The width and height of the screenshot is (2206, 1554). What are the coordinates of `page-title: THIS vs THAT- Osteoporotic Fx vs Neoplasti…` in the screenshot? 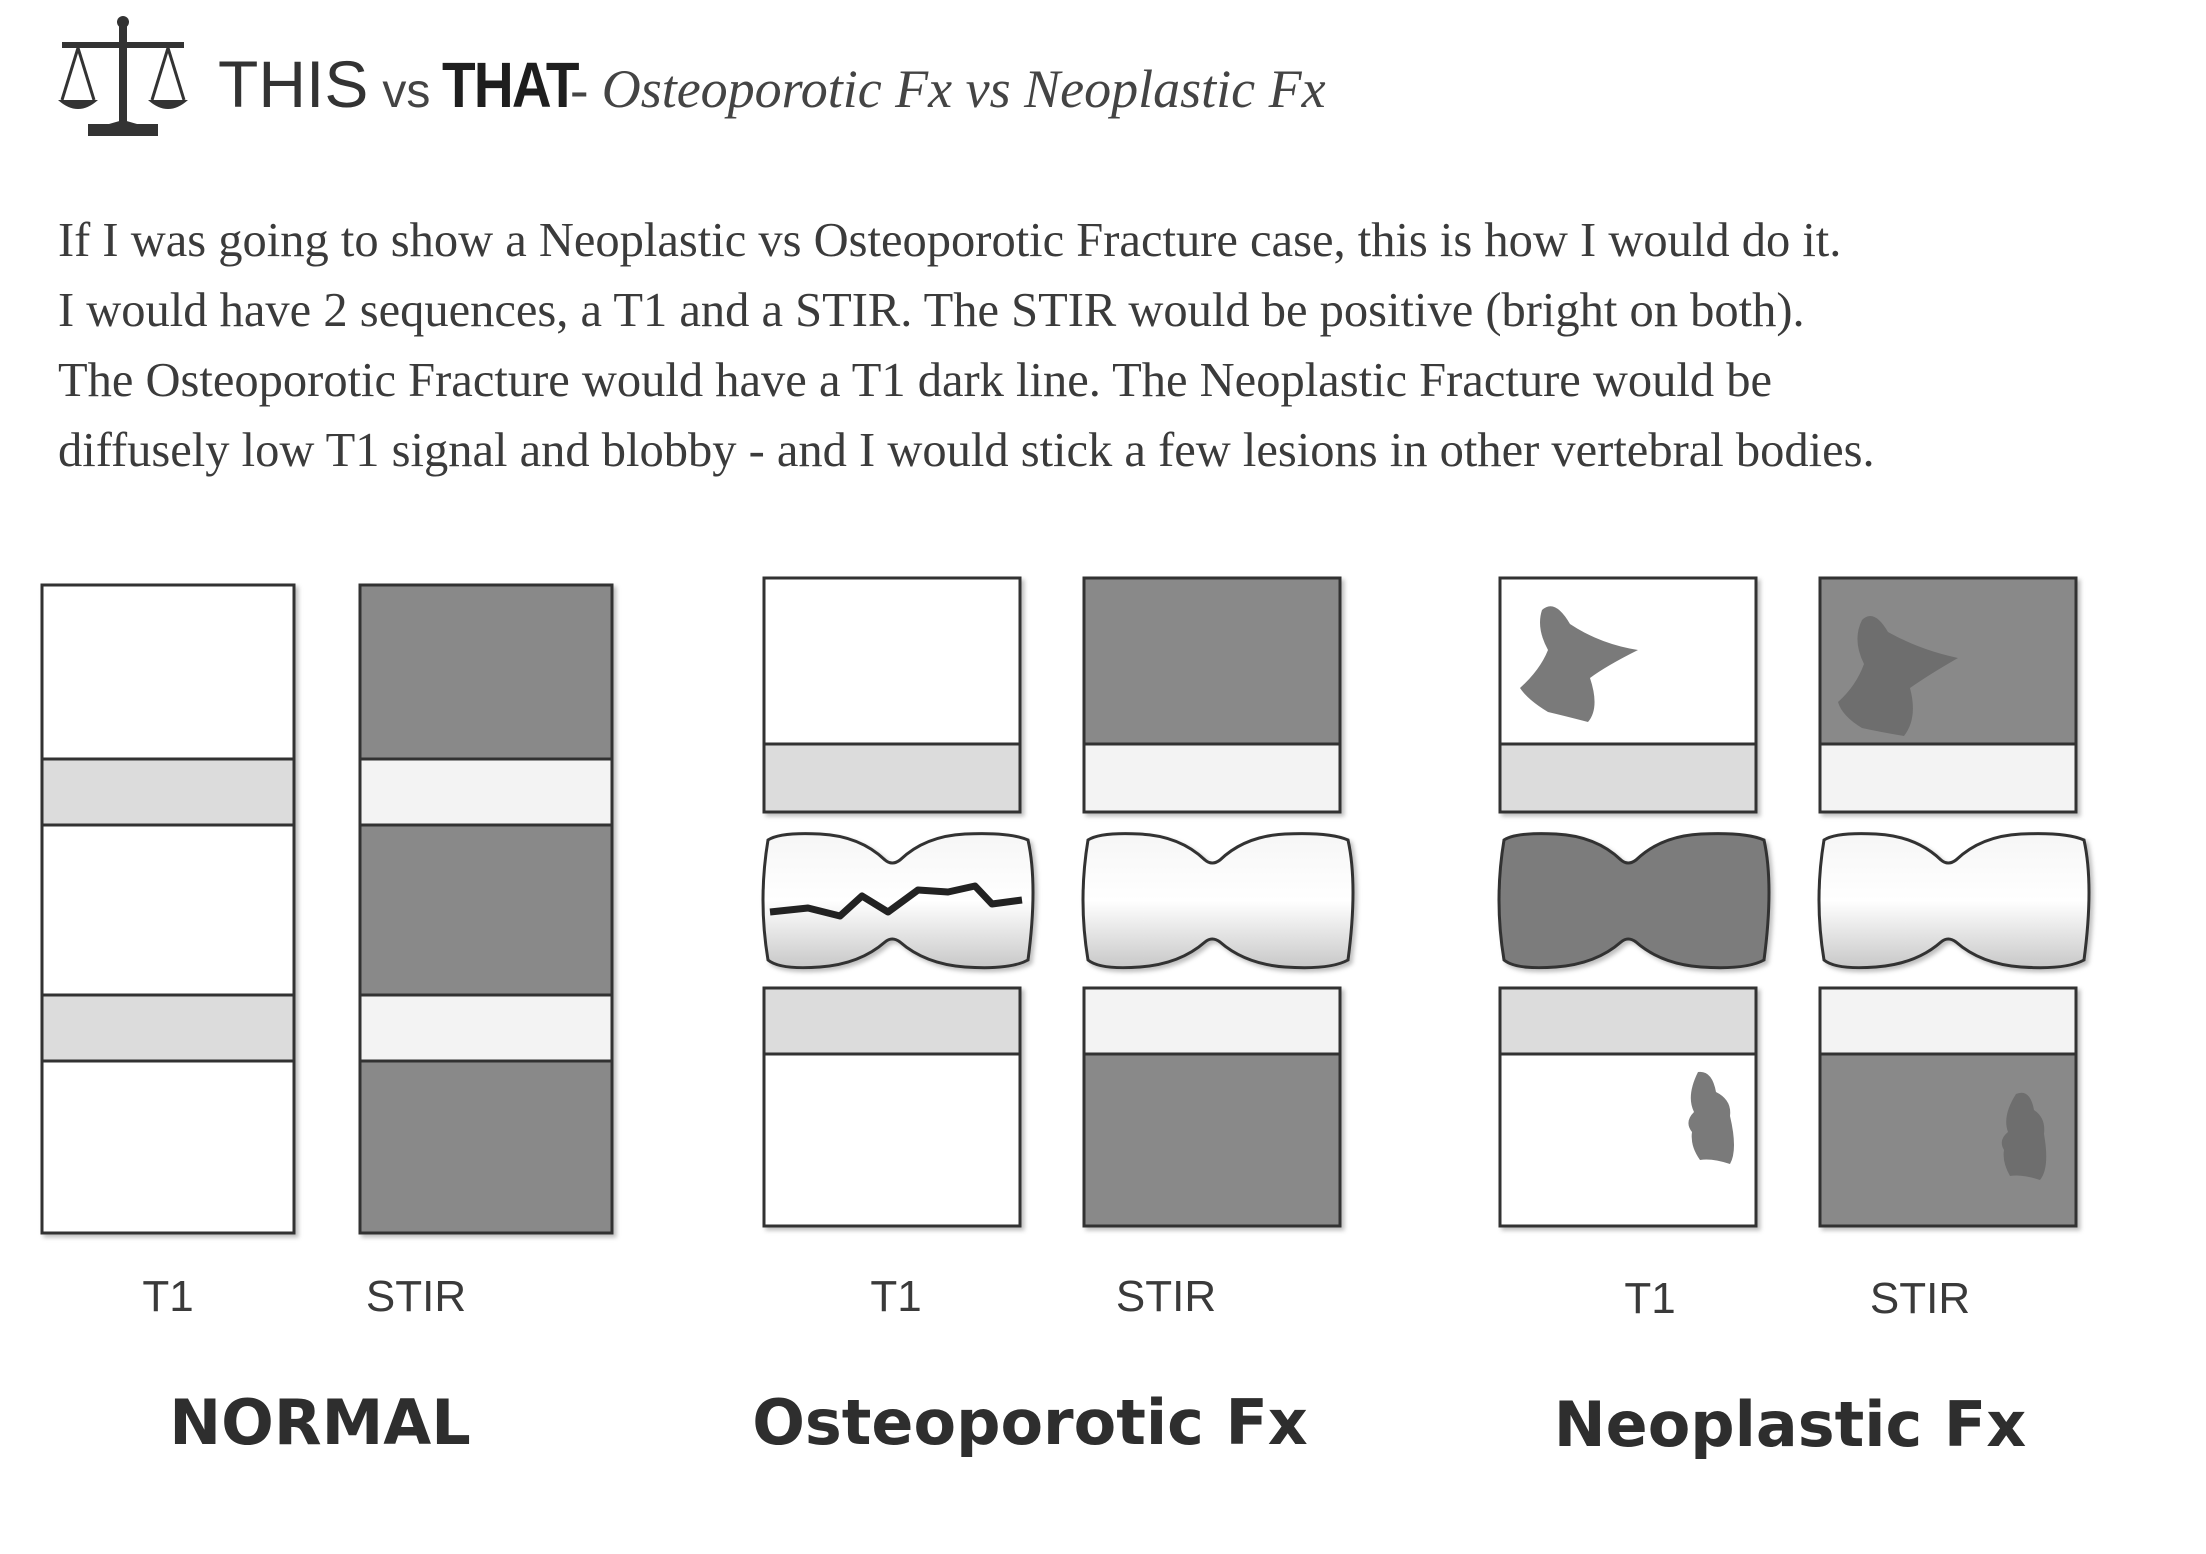 It's located at (772, 84).